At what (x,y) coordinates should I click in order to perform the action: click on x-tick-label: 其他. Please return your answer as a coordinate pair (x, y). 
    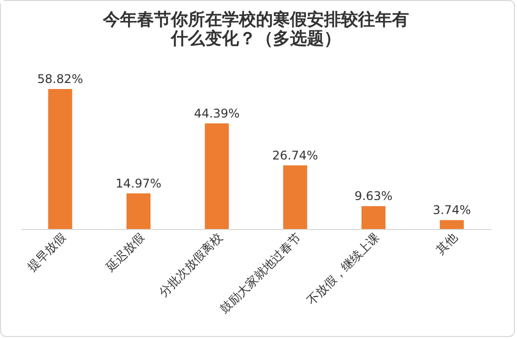
    Looking at the image, I should click on (446, 243).